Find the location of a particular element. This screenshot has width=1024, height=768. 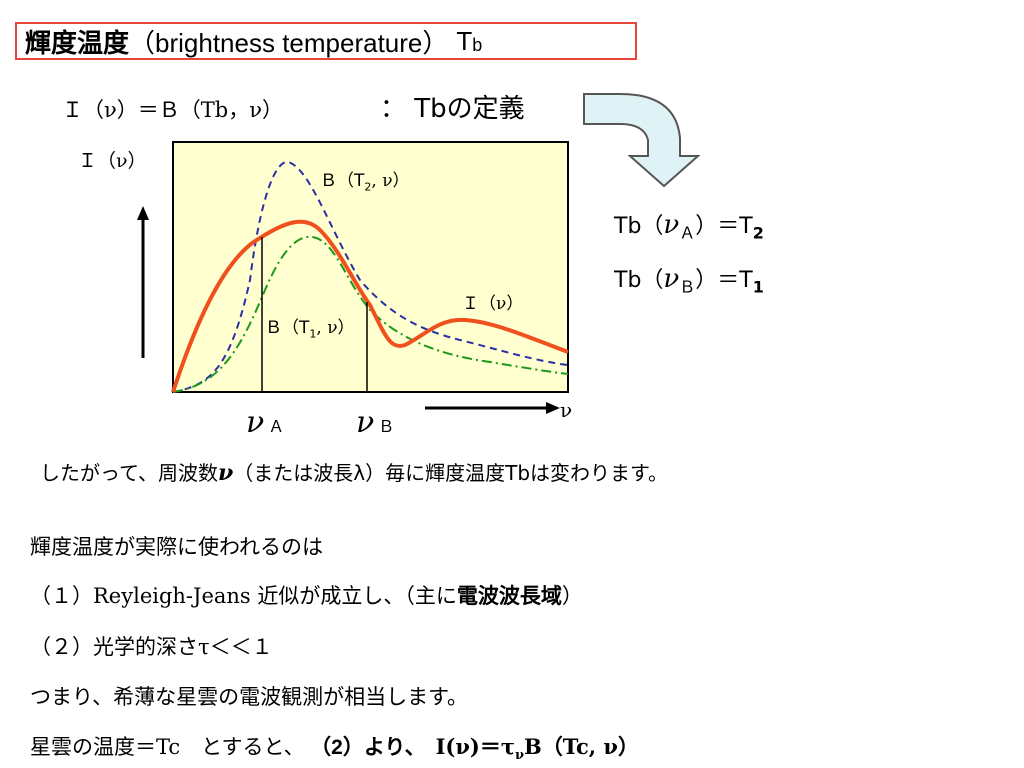

title-symbol: T is located at coordinates (464, 40).